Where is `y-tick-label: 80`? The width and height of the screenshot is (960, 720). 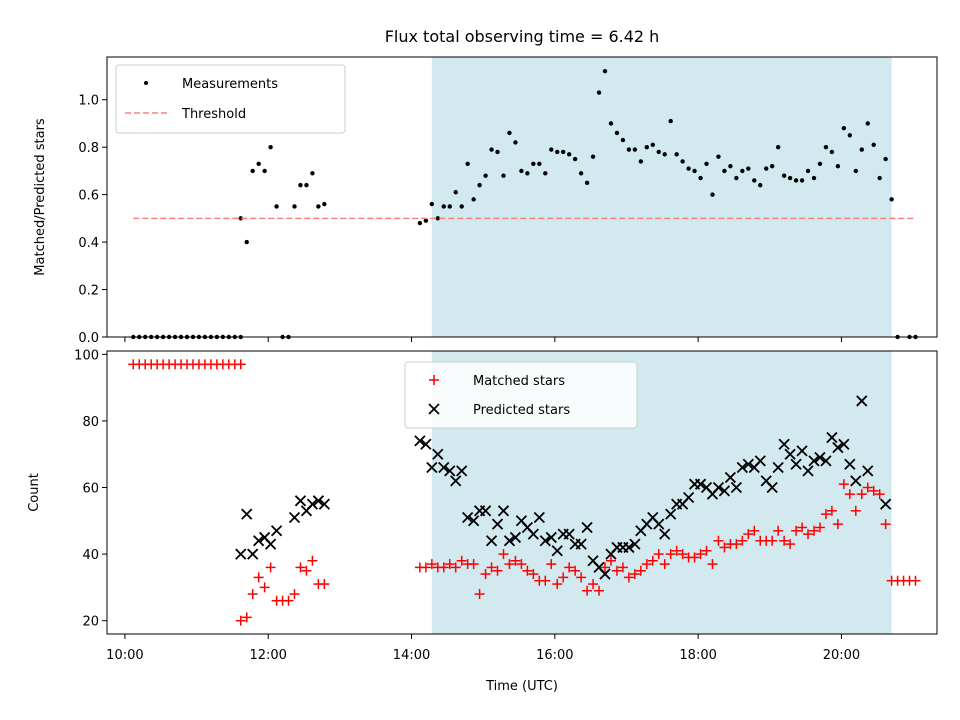
y-tick-label: 80 is located at coordinates (90, 422).